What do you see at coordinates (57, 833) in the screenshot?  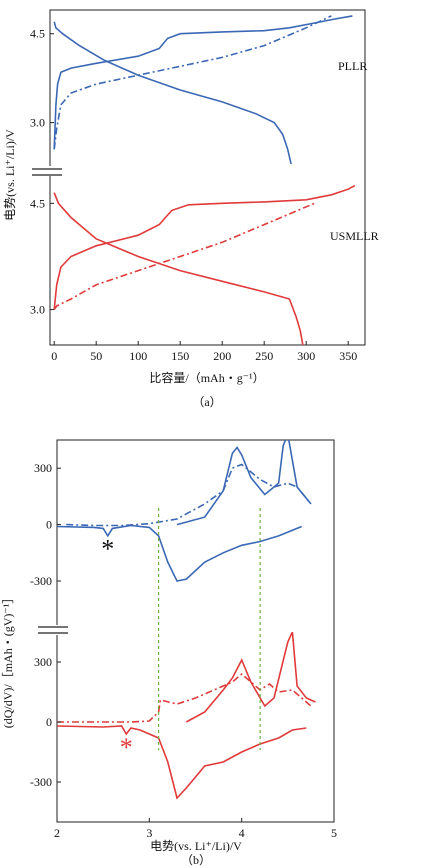 I see `panel-b-xtick-label: 2` at bounding box center [57, 833].